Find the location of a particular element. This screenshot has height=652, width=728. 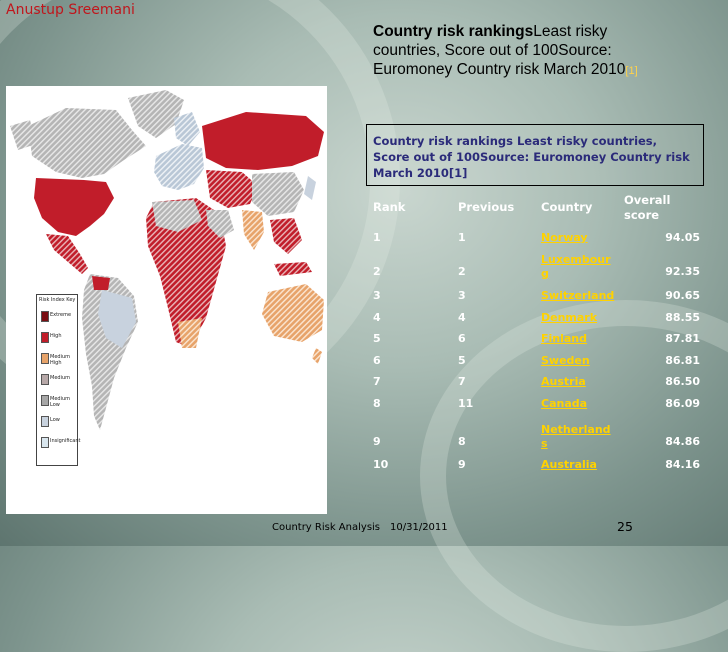

legend-label: Medium Low is located at coordinates (60, 402).